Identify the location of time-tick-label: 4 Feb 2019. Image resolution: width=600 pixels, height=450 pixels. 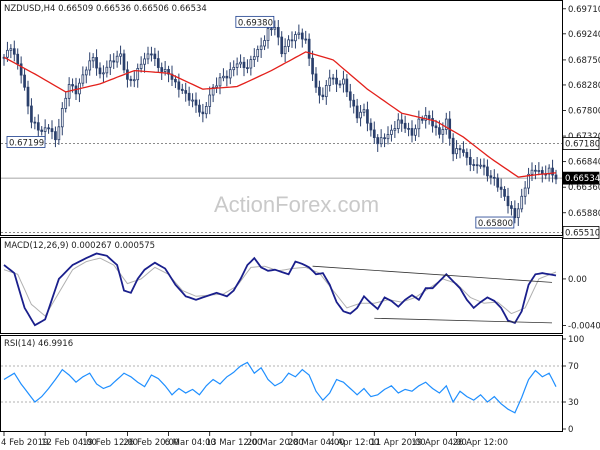
(25, 443).